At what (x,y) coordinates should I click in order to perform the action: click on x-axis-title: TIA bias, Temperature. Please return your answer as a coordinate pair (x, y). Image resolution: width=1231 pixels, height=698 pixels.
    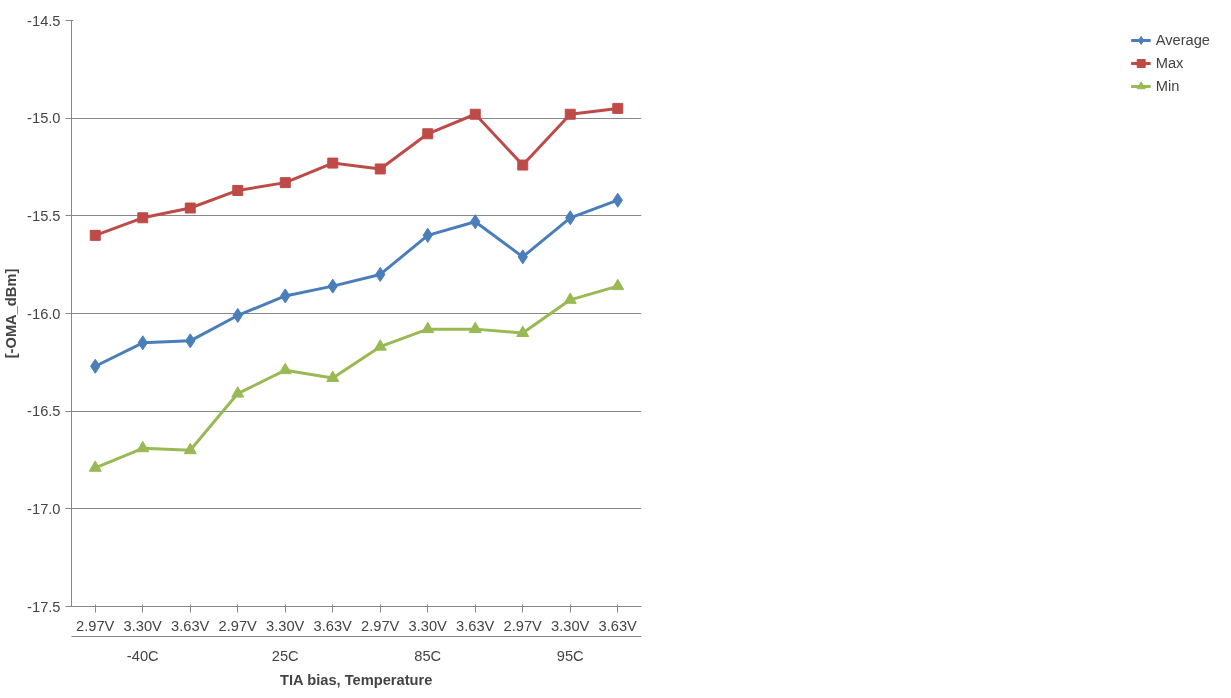
    Looking at the image, I should click on (356, 679).